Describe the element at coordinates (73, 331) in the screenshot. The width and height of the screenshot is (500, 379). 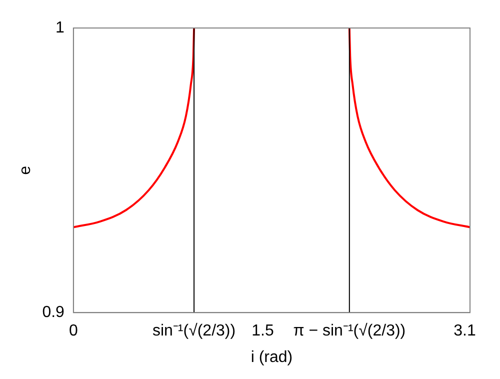
I see `x-tick-label: 0` at that location.